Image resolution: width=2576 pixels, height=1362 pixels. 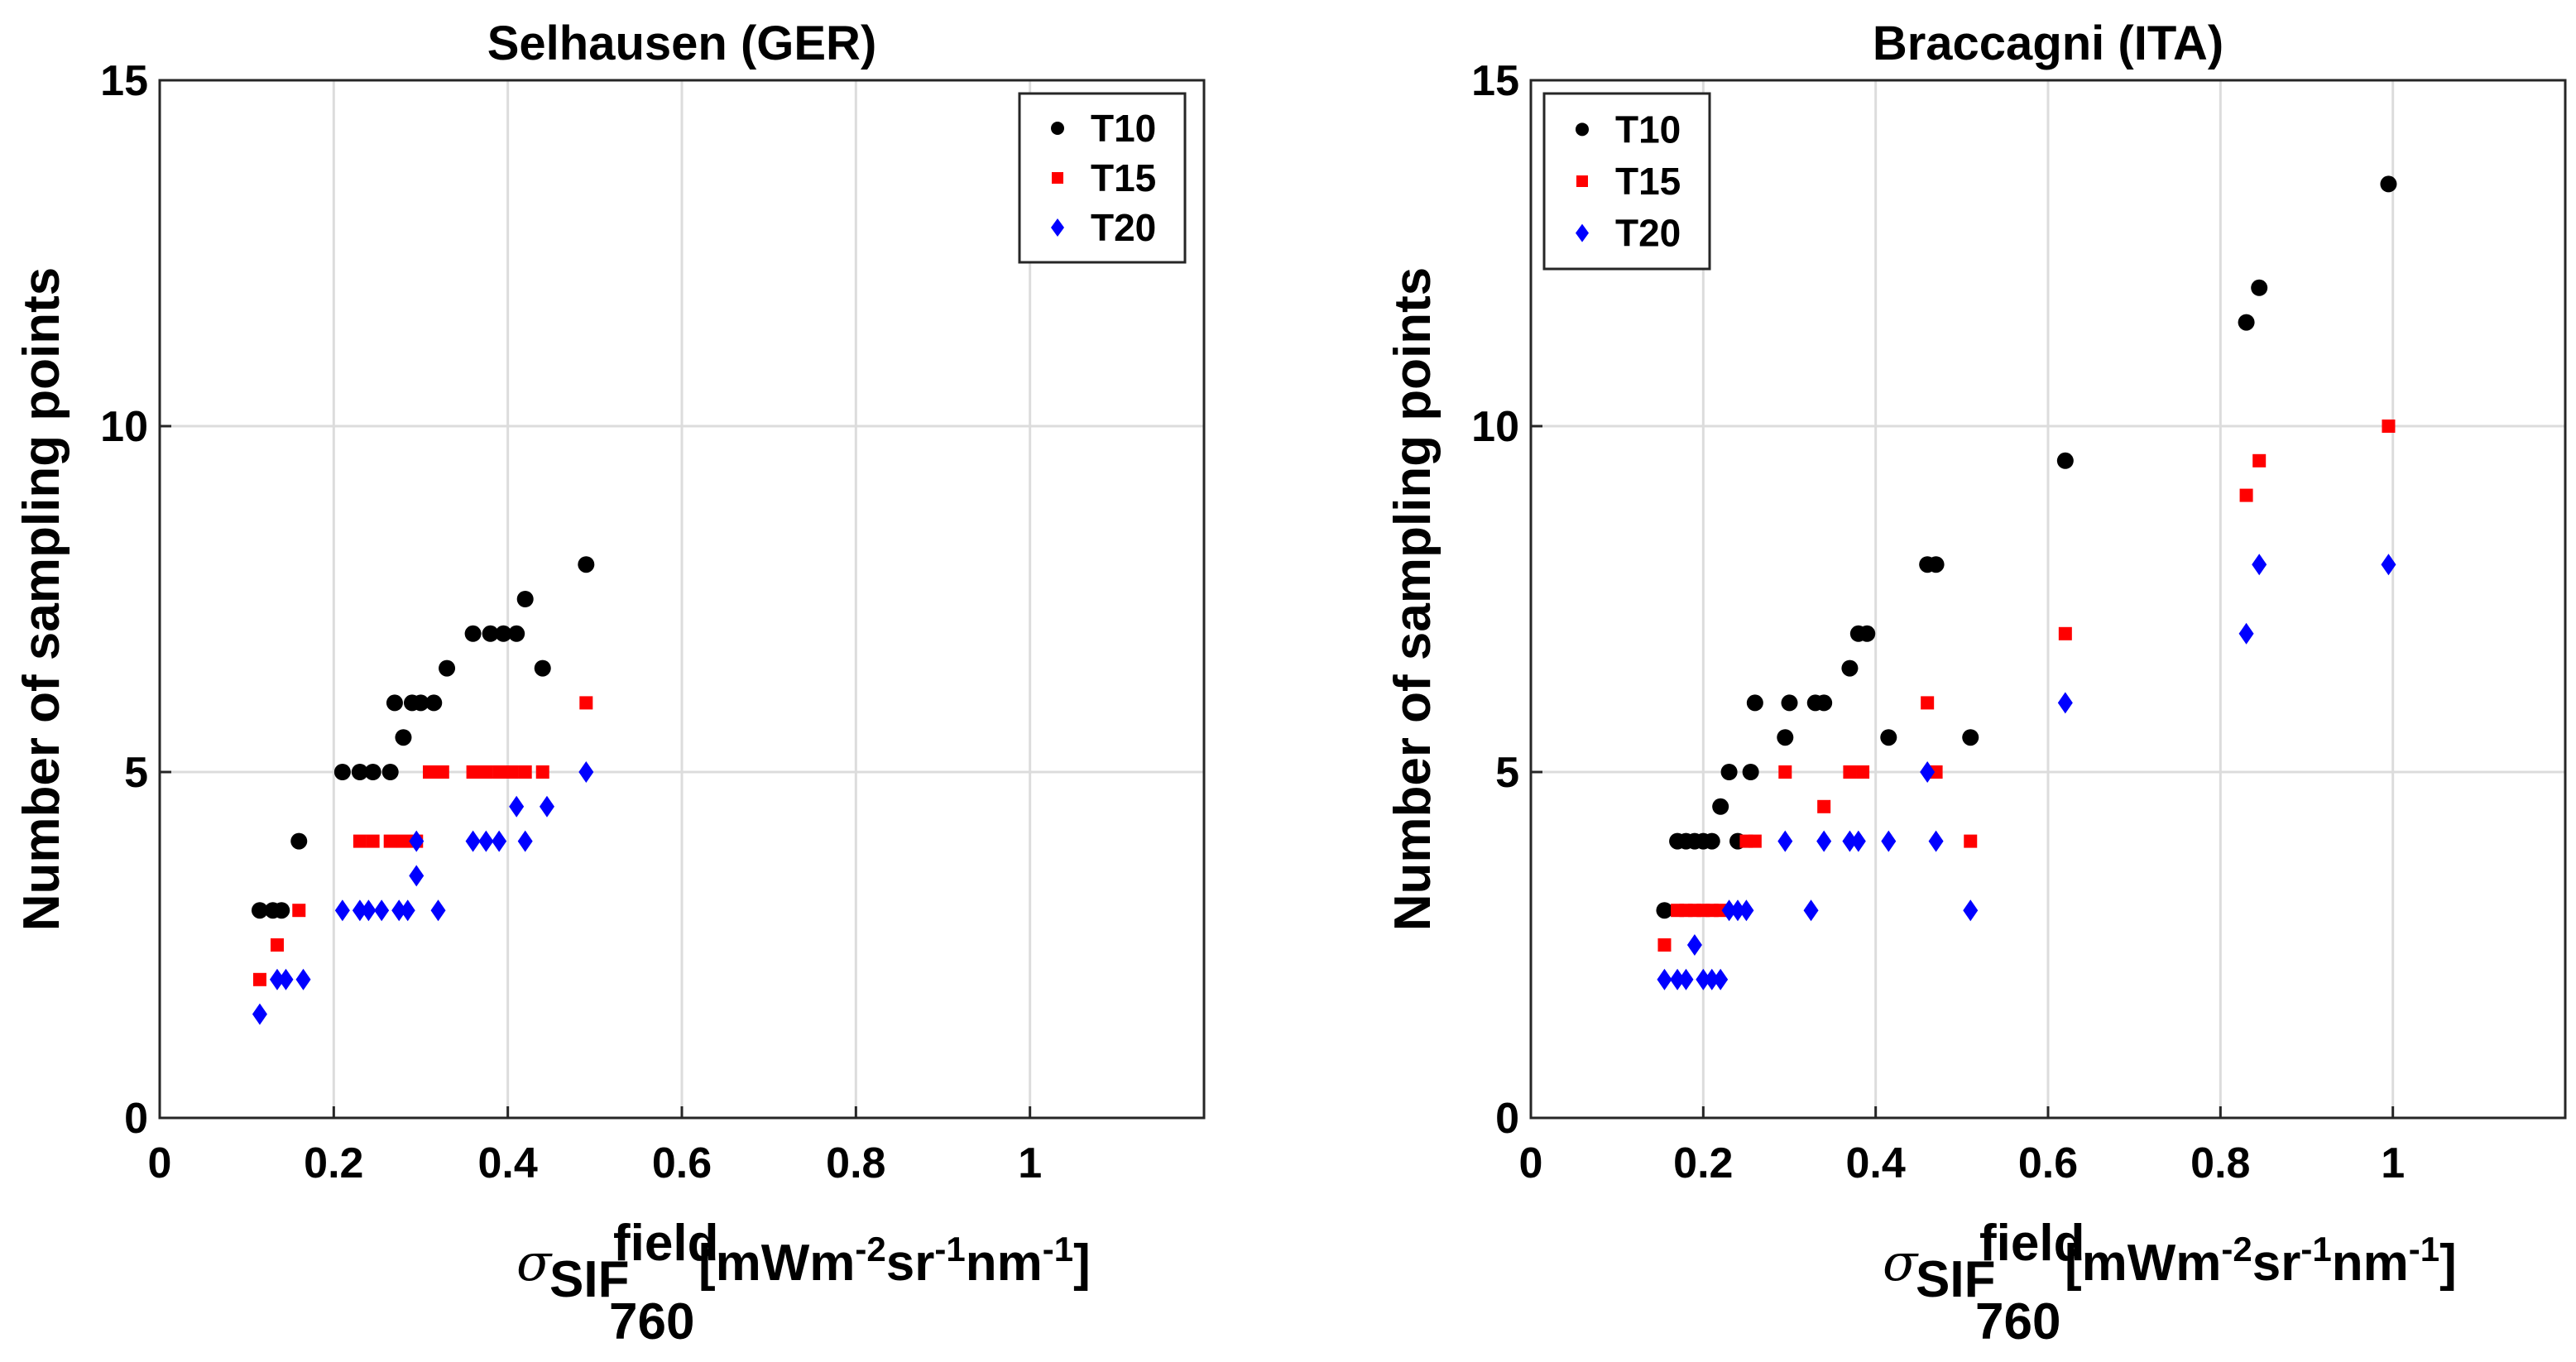 I want to click on y-tick-label: 5, so click(x=136, y=773).